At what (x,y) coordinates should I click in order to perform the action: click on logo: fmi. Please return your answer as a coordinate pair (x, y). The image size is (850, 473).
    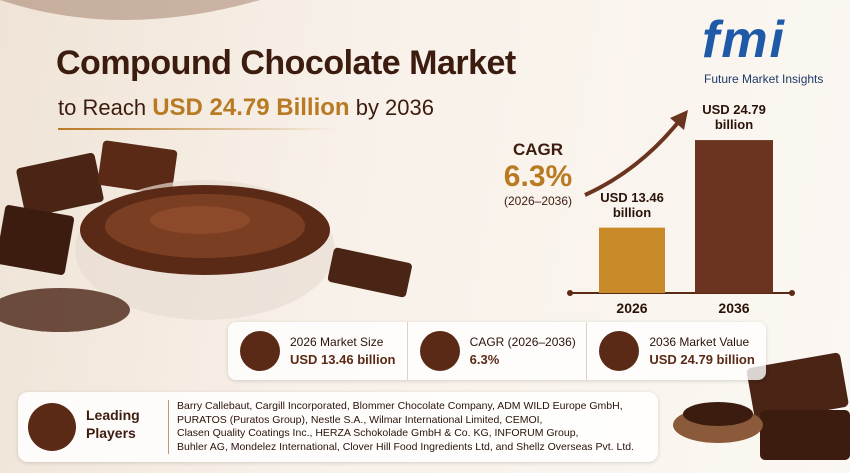
    Looking at the image, I should click on (744, 40).